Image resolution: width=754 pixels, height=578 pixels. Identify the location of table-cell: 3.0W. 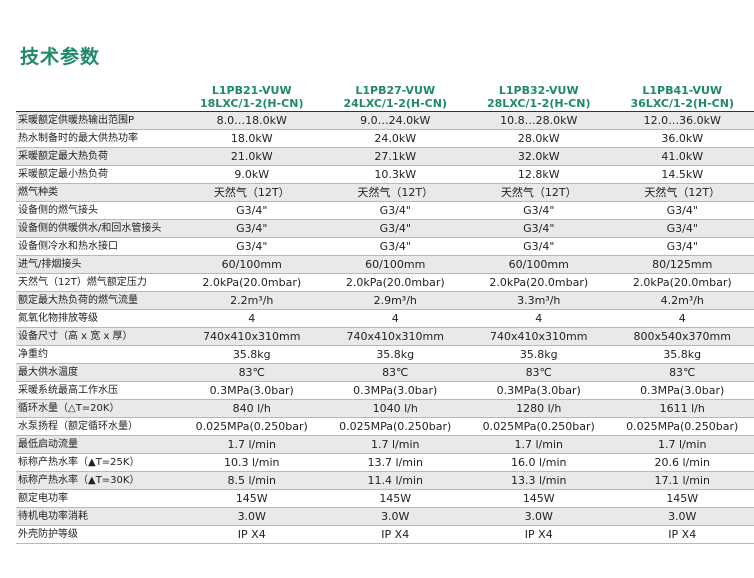
(252, 516).